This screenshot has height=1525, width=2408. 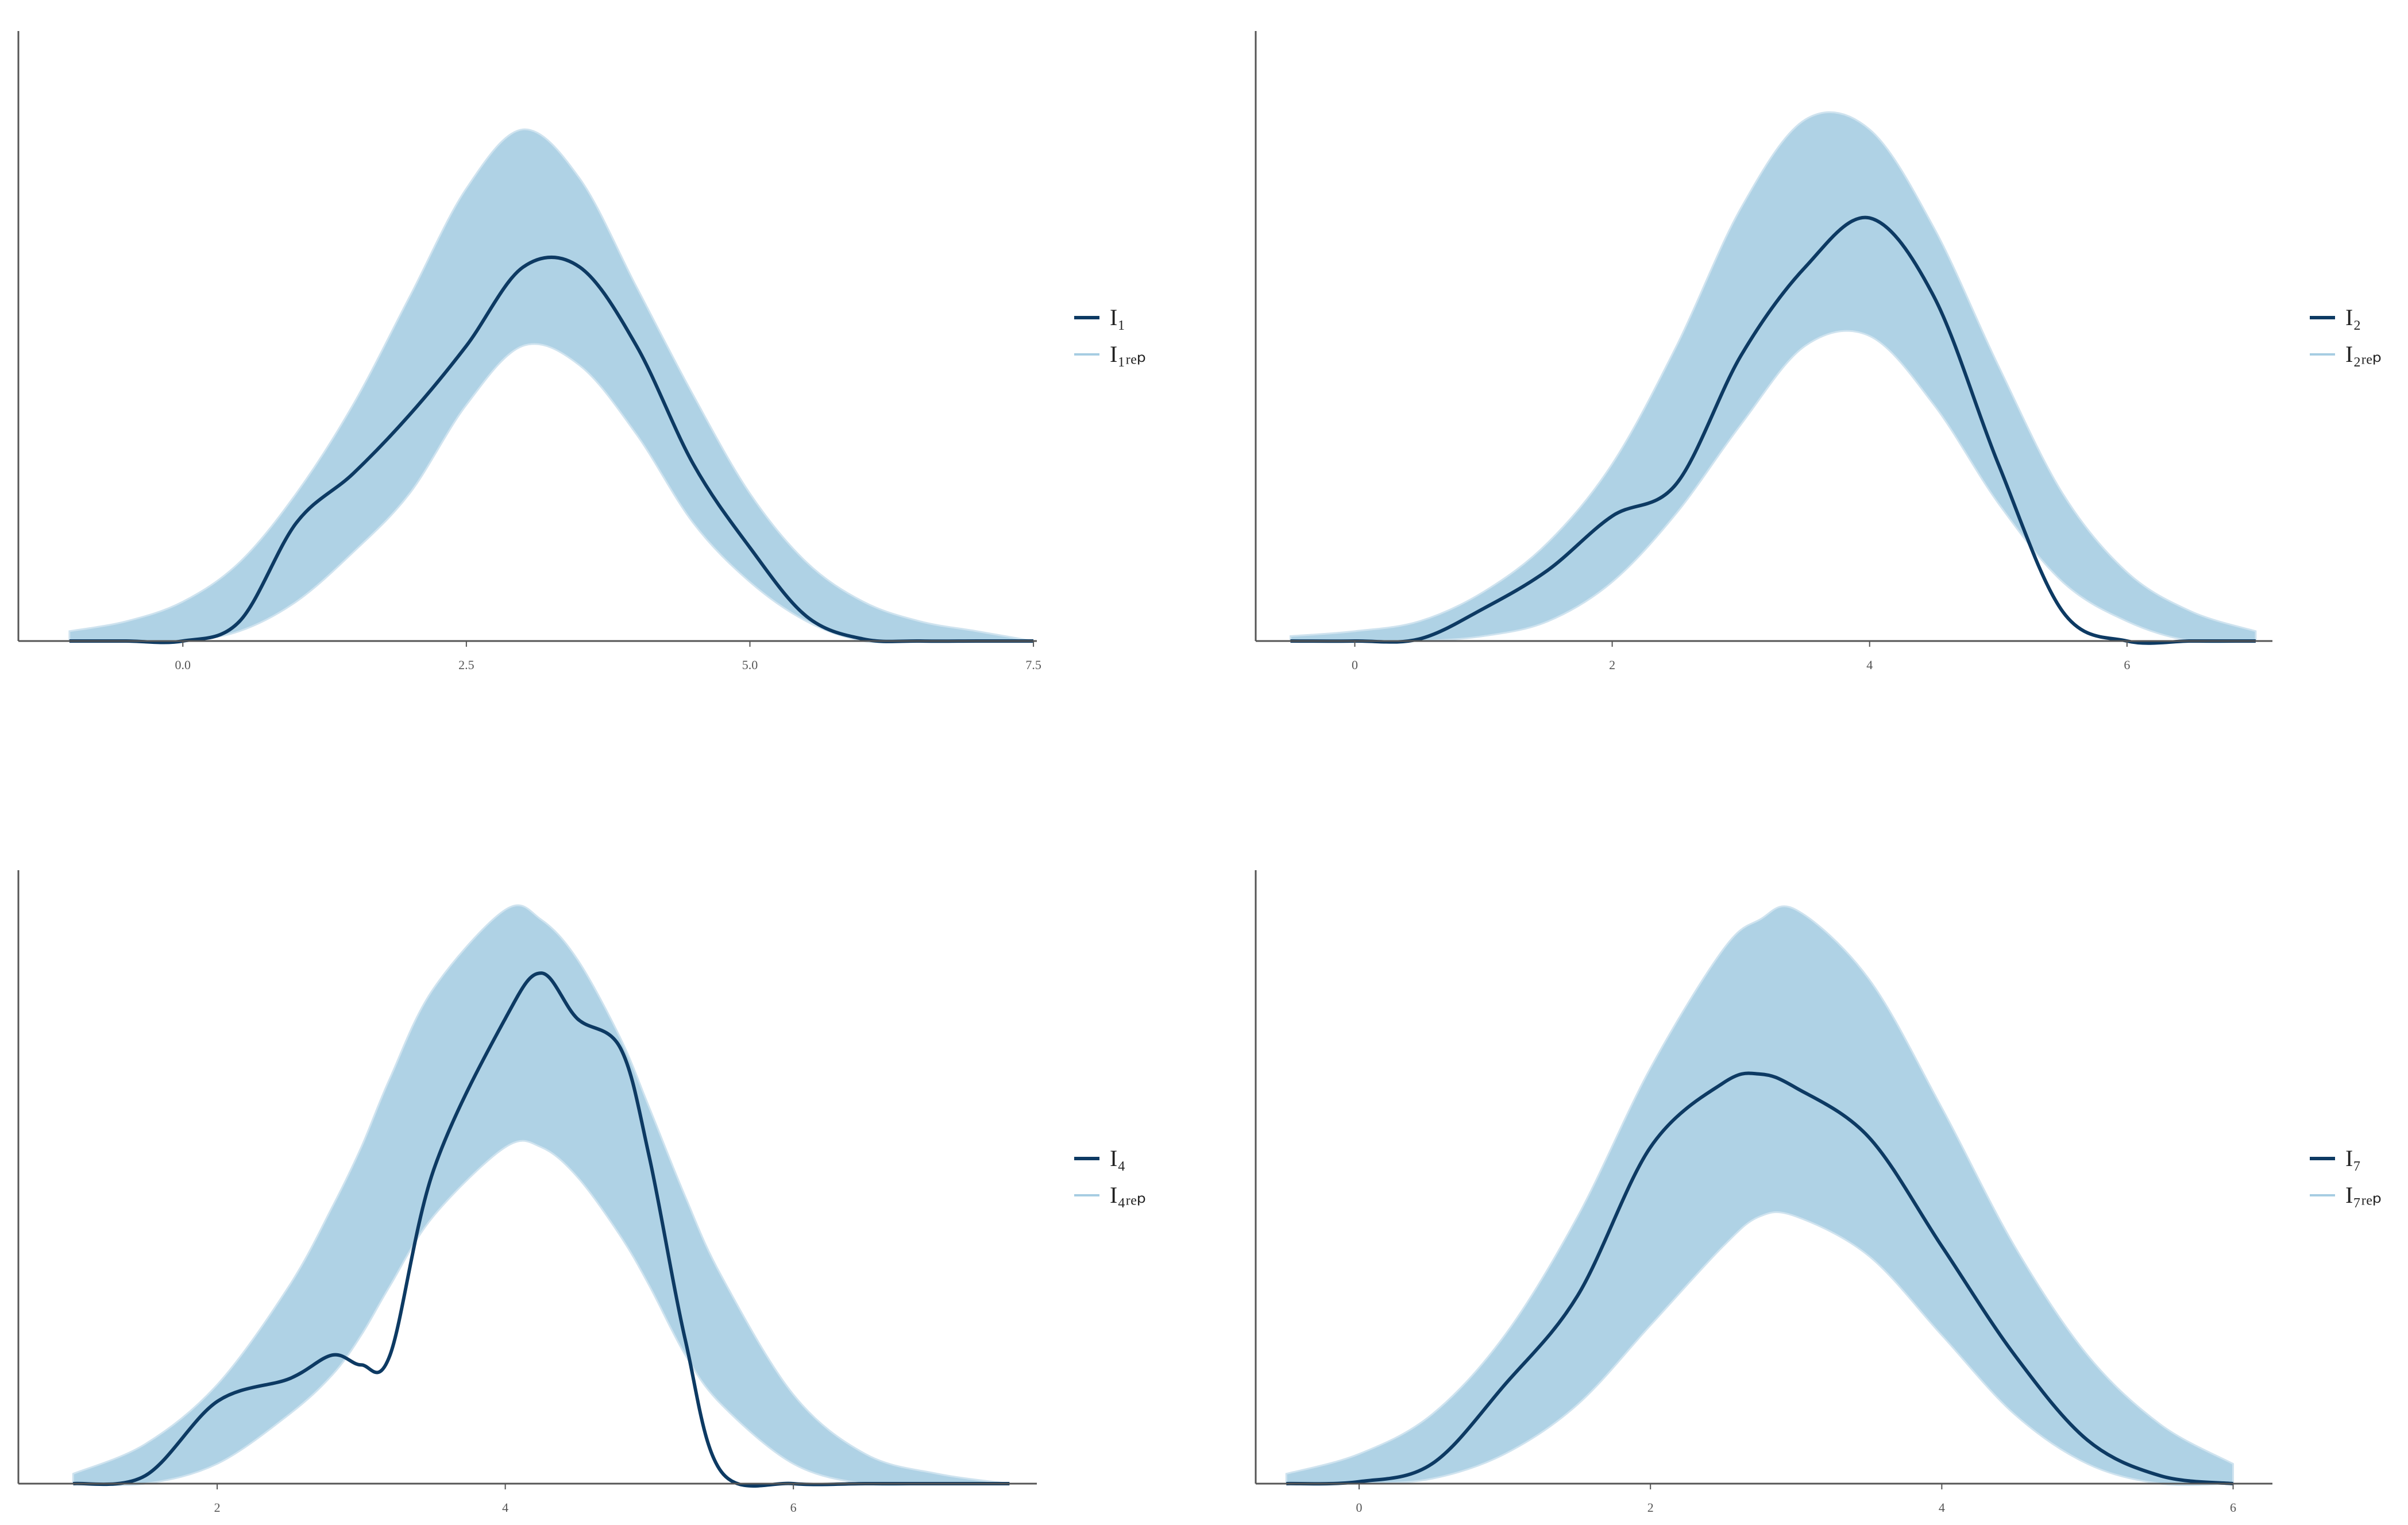 I want to click on legend-label: I₇, so click(x=2353, y=1158).